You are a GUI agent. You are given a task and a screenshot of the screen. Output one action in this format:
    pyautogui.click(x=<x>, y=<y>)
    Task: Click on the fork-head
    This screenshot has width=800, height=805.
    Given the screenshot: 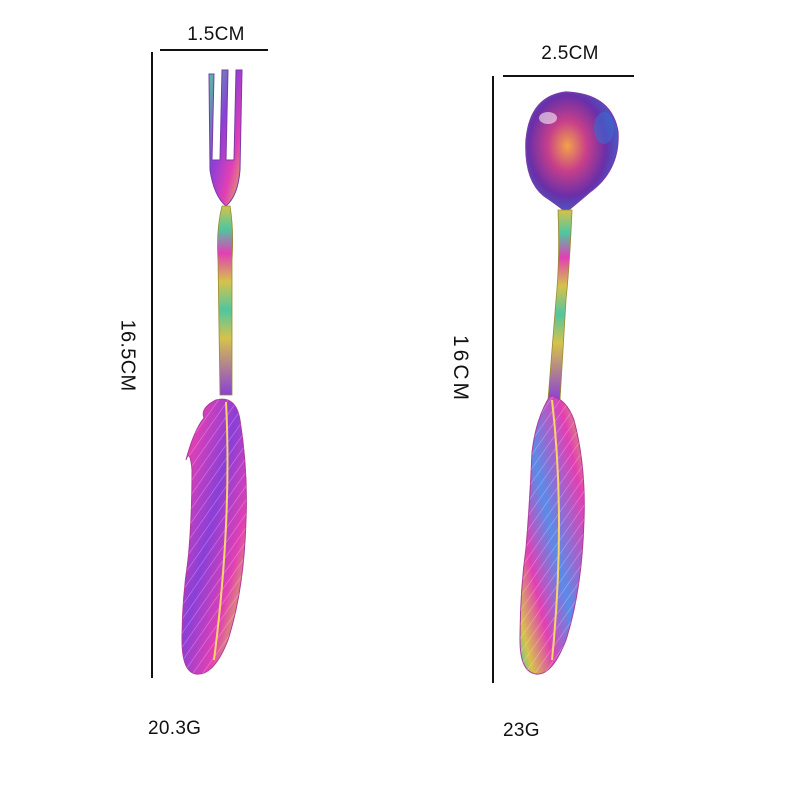 What is the action you would take?
    pyautogui.click(x=225, y=138)
    